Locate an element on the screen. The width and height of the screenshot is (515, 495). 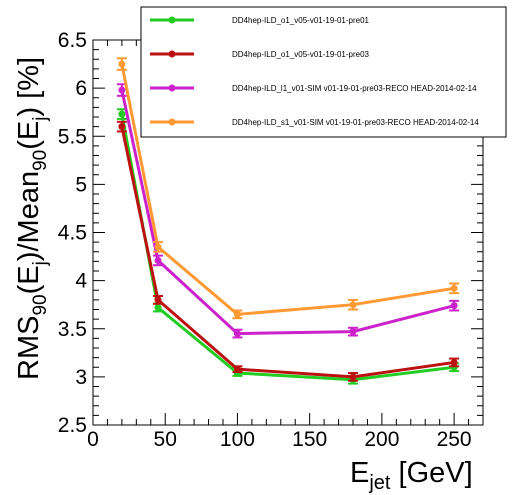
y-tick-label: 4 is located at coordinates (81, 281).